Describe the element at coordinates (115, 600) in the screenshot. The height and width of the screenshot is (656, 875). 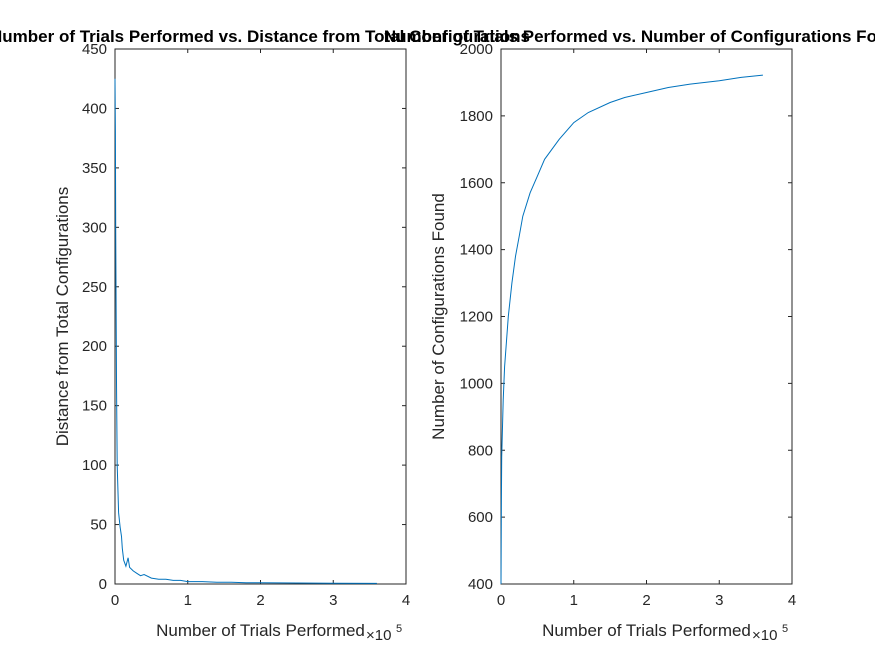
I see `left-x-tick-label: 0` at that location.